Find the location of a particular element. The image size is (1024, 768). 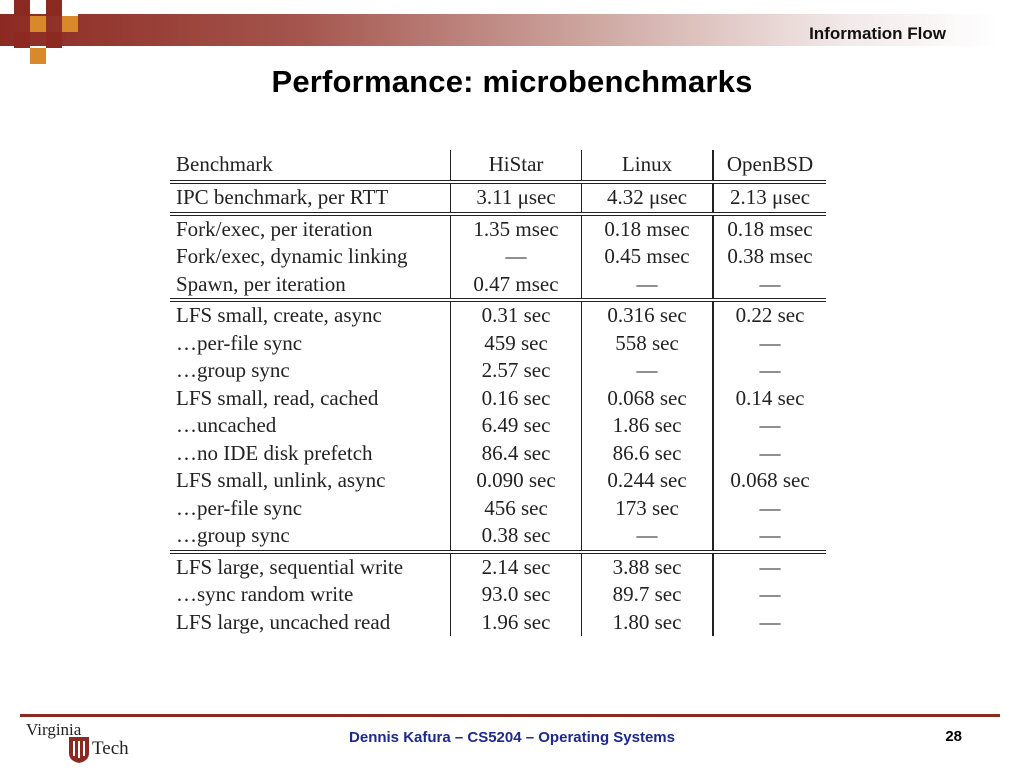

cell-benchmark: IPC benchmark, per RTT is located at coordinates (310, 197).